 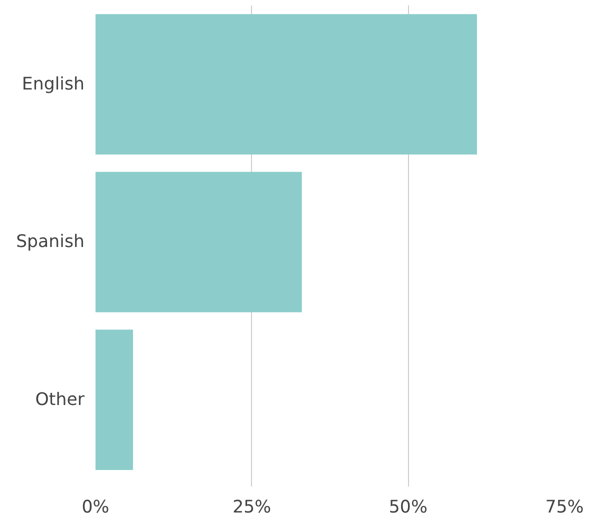 What do you see at coordinates (252, 508) in the screenshot?
I see `x-tick-label: 25%` at bounding box center [252, 508].